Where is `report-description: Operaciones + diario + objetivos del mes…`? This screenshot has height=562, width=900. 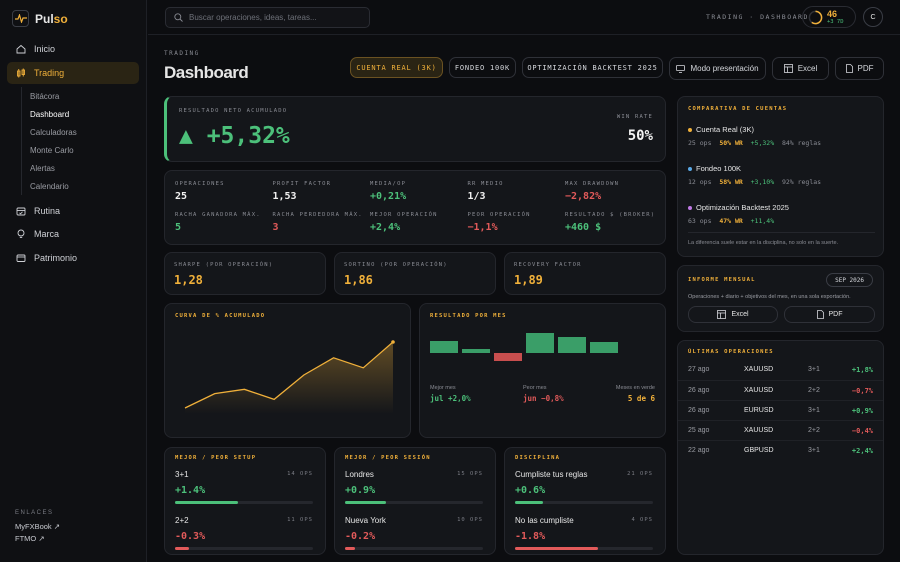 report-description: Operaciones + diario + objetivos del mes… is located at coordinates (769, 297).